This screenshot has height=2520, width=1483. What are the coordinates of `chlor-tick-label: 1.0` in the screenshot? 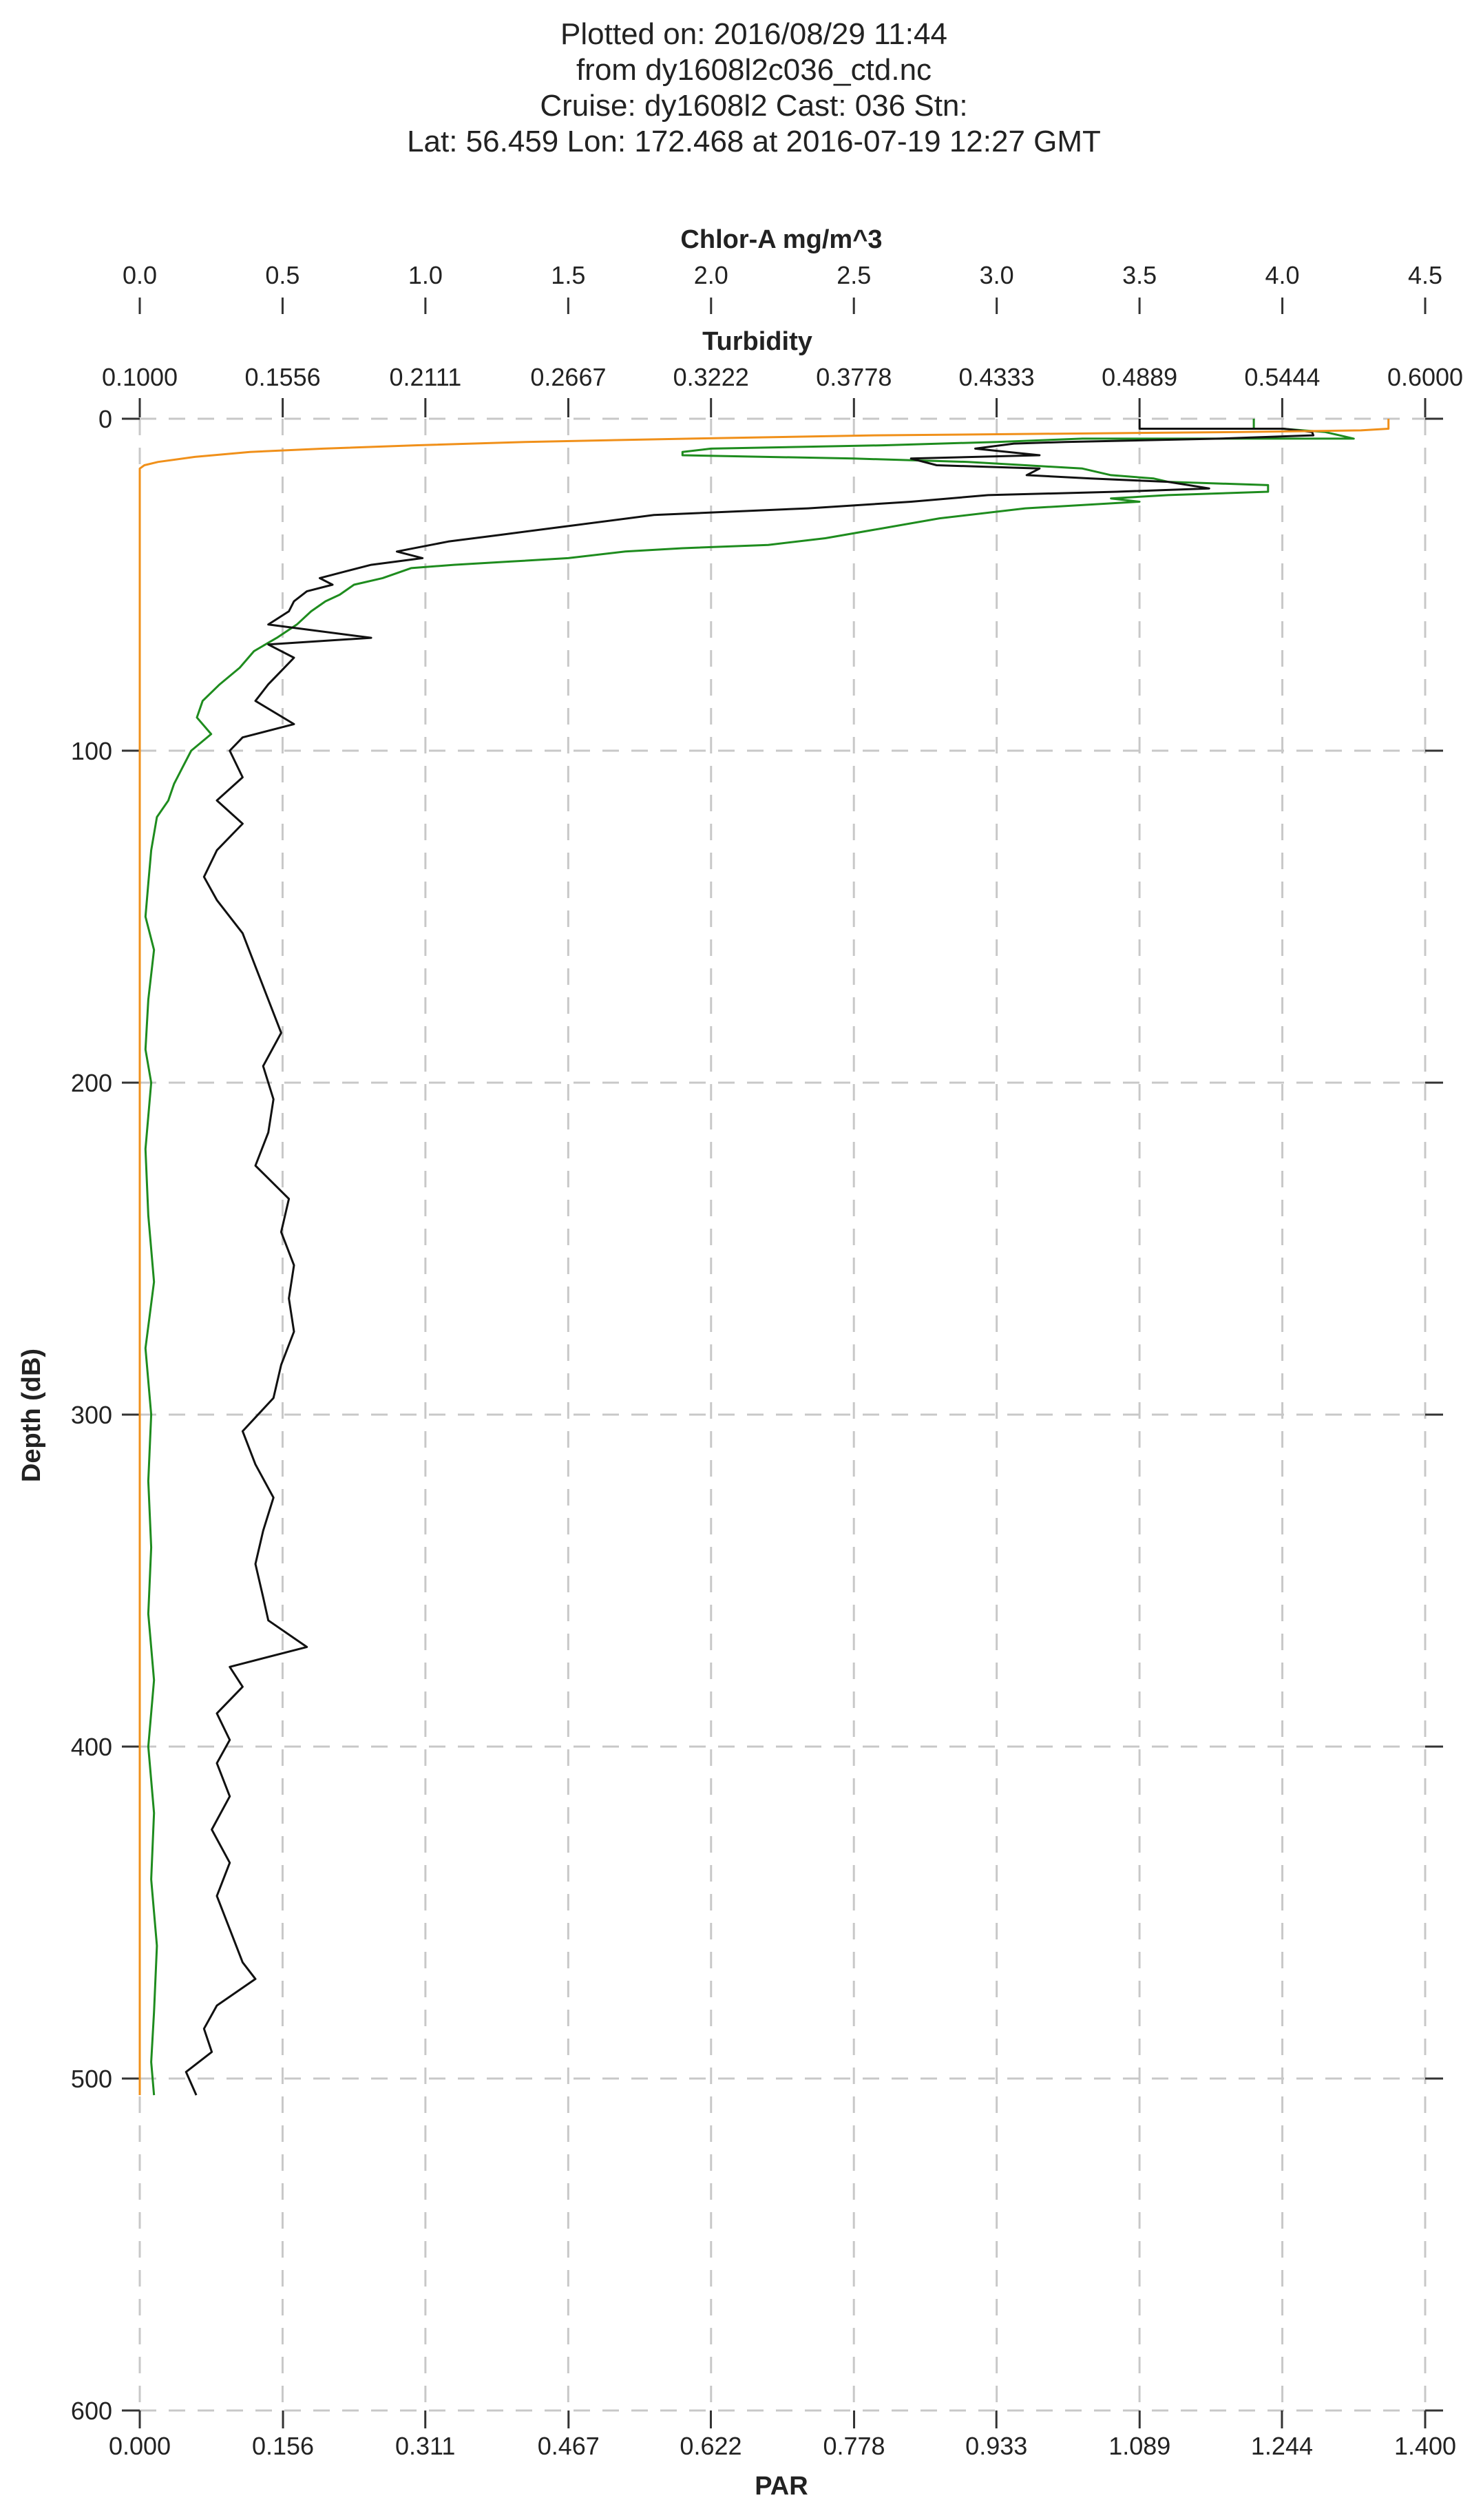 It's located at (426, 275).